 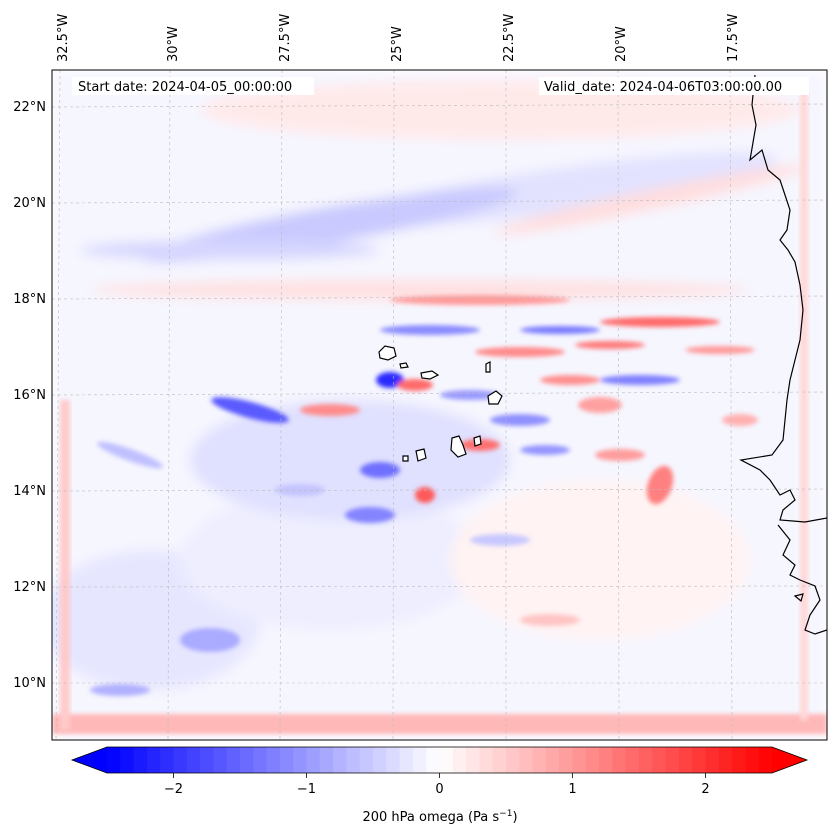 I want to click on lat-tick-10n: 10°N, so click(x=29, y=683).